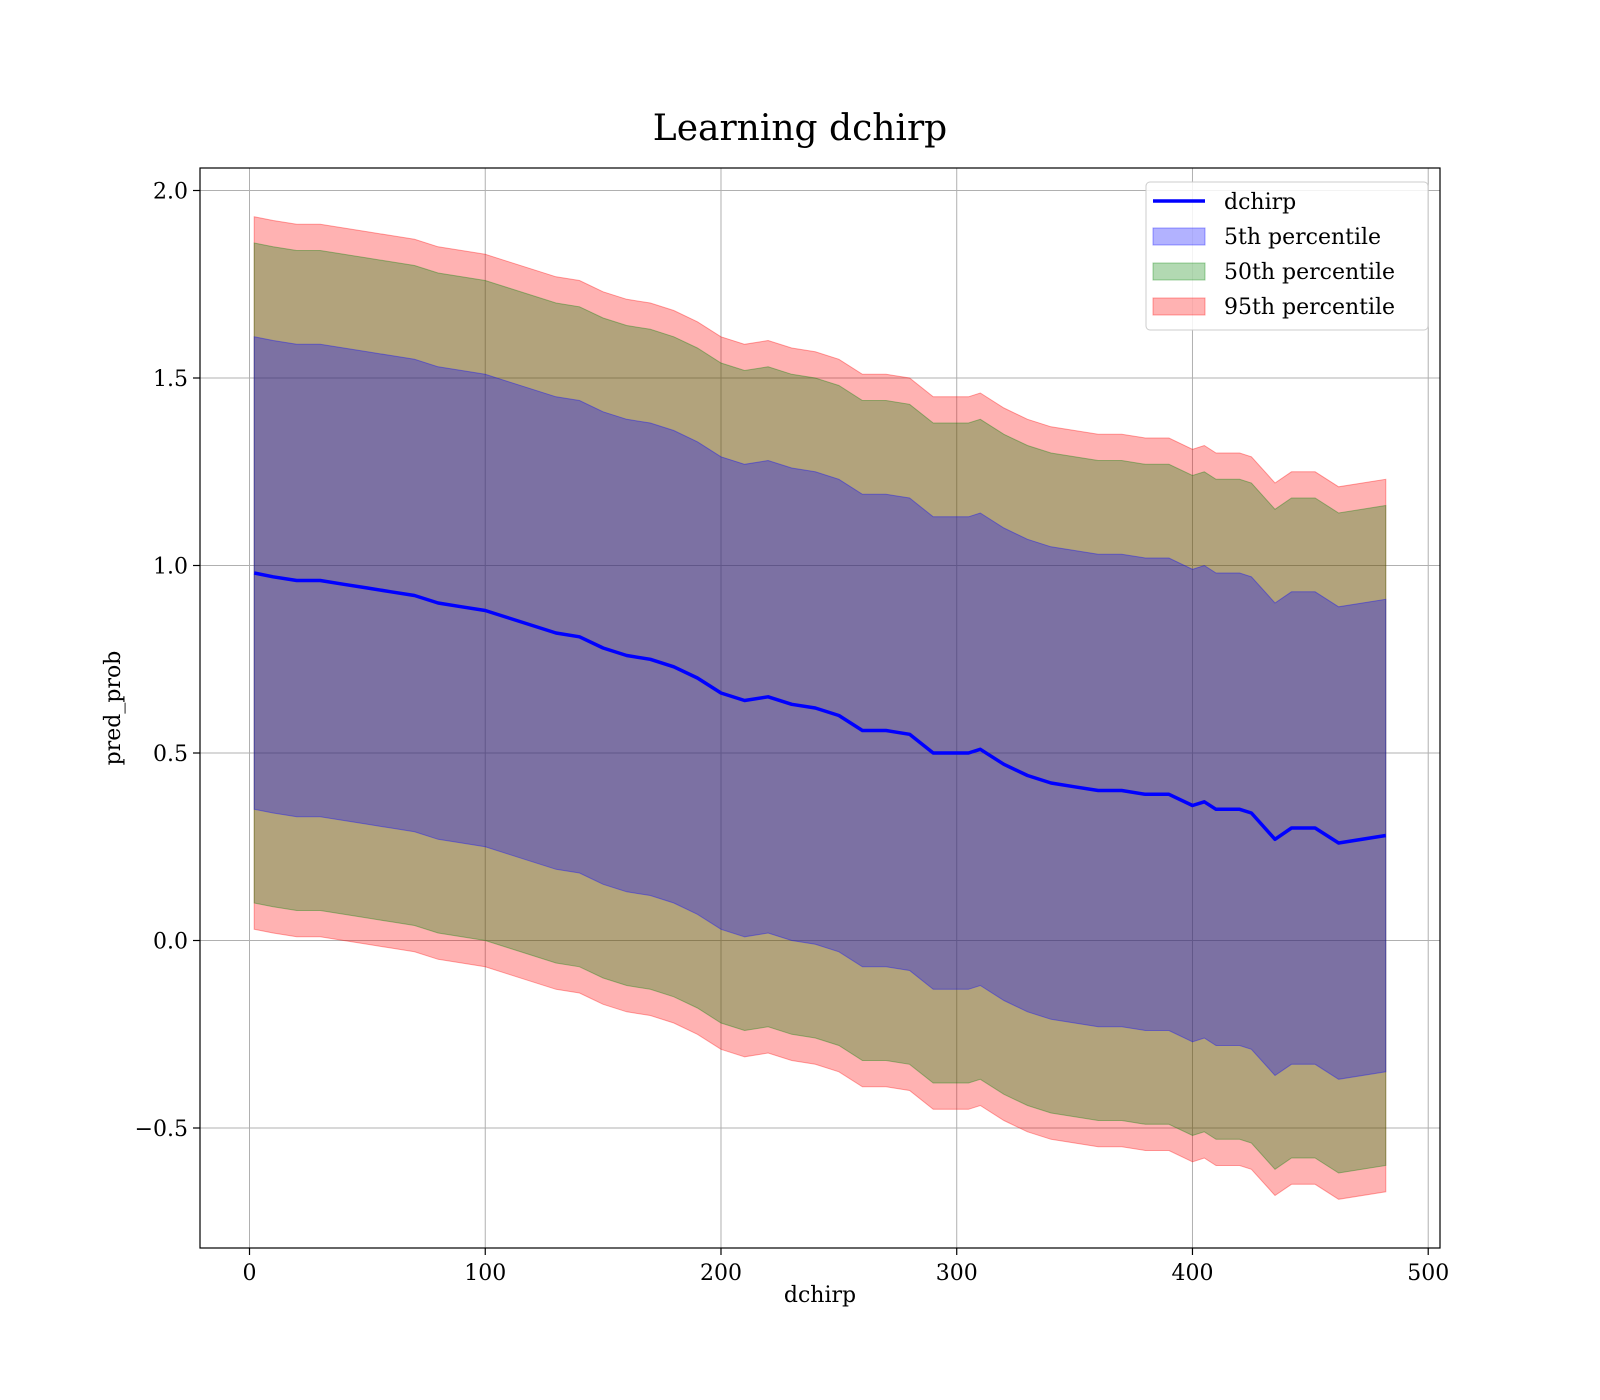  I want to click on legend-label-95th-percentile: 95th percentile, so click(1309, 307).